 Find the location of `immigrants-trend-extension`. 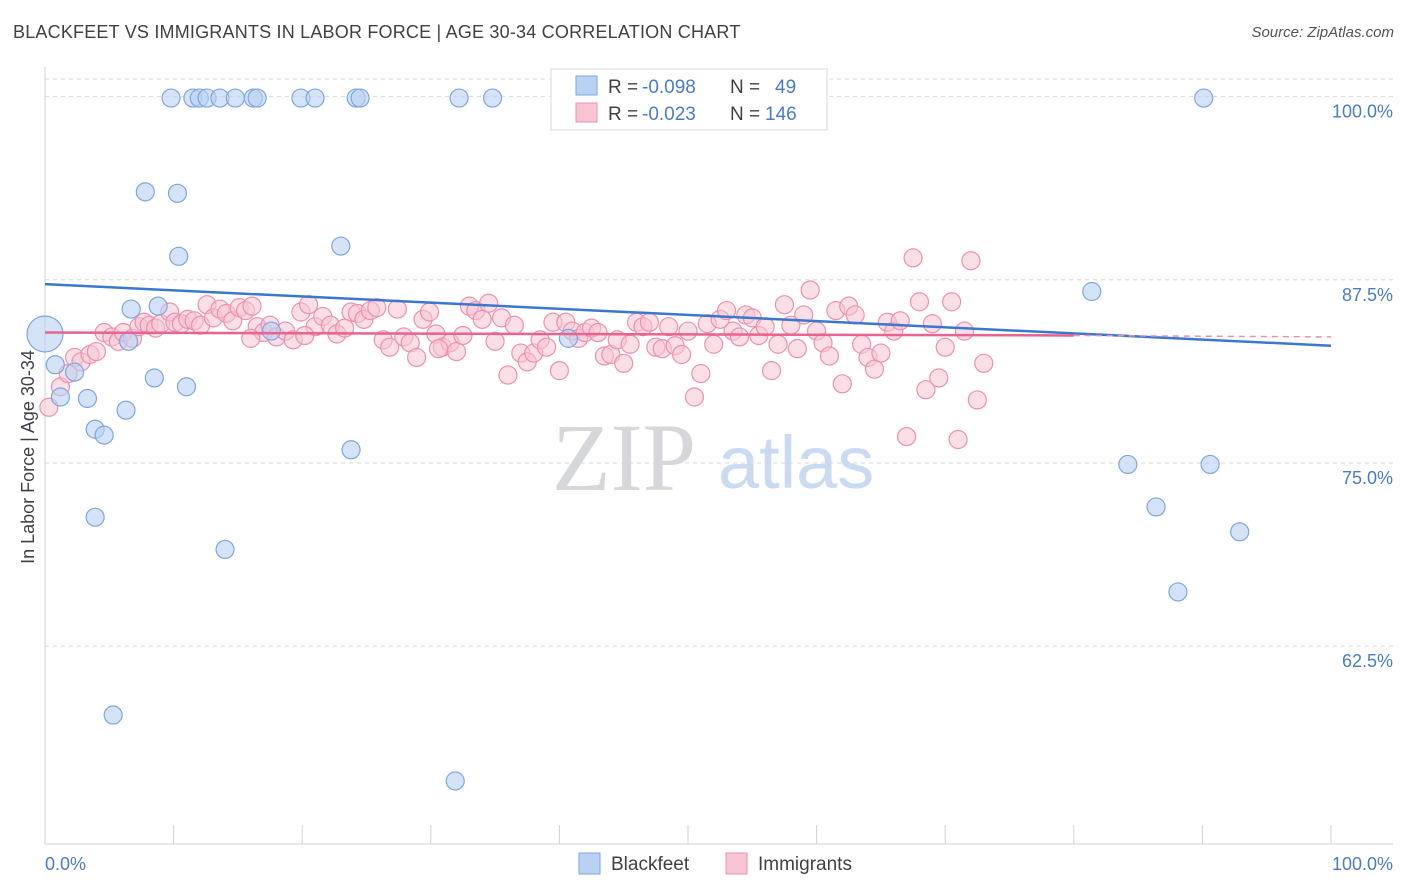

immigrants-trend-extension is located at coordinates (1202, 336).